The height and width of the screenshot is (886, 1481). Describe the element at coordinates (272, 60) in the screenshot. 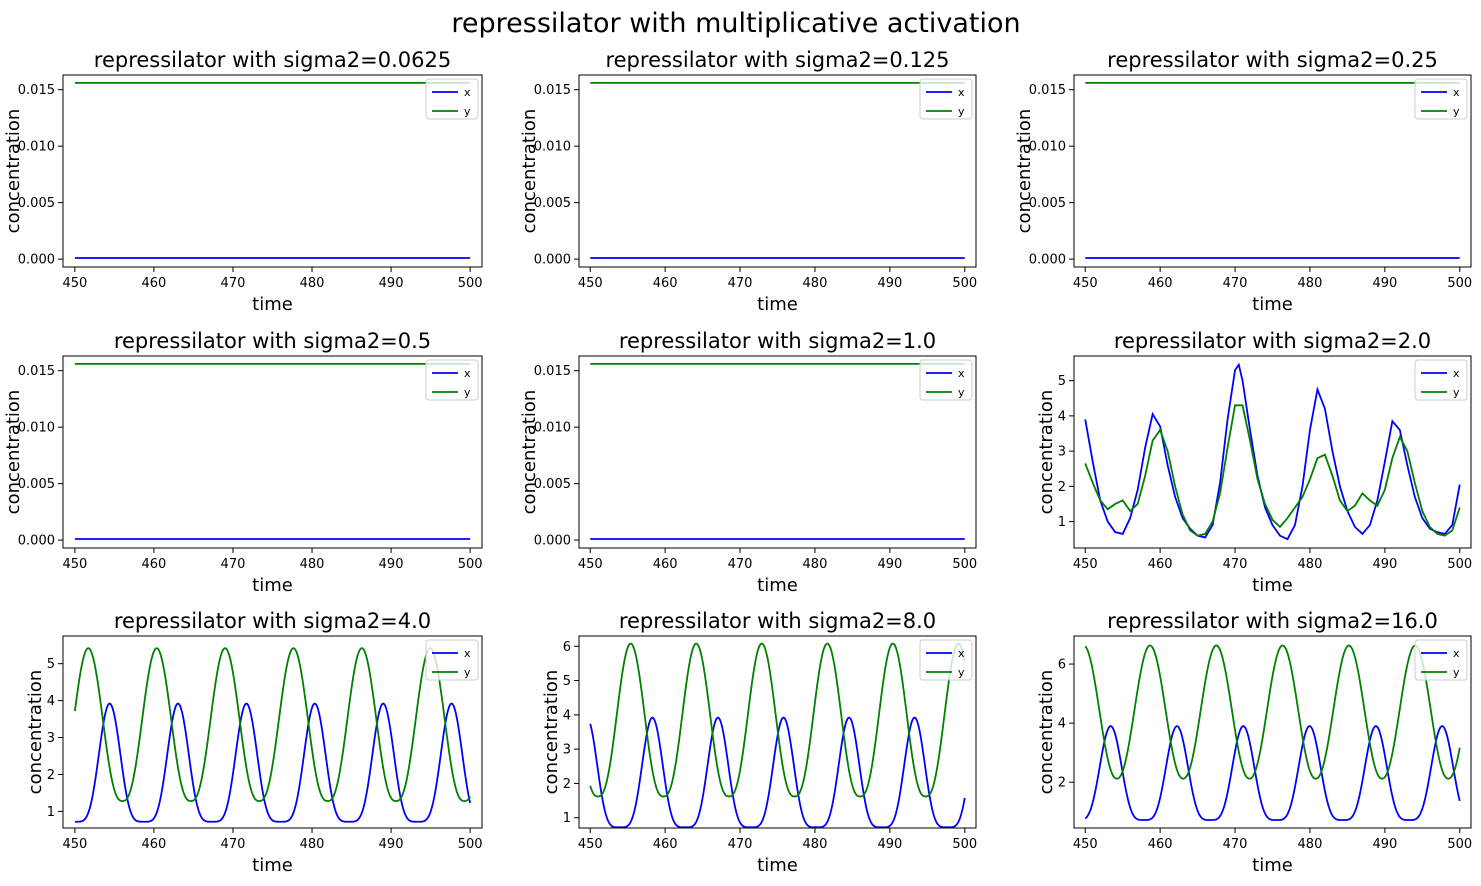

I see `subplot-title: repressilator with sigma2=0.0625` at that location.